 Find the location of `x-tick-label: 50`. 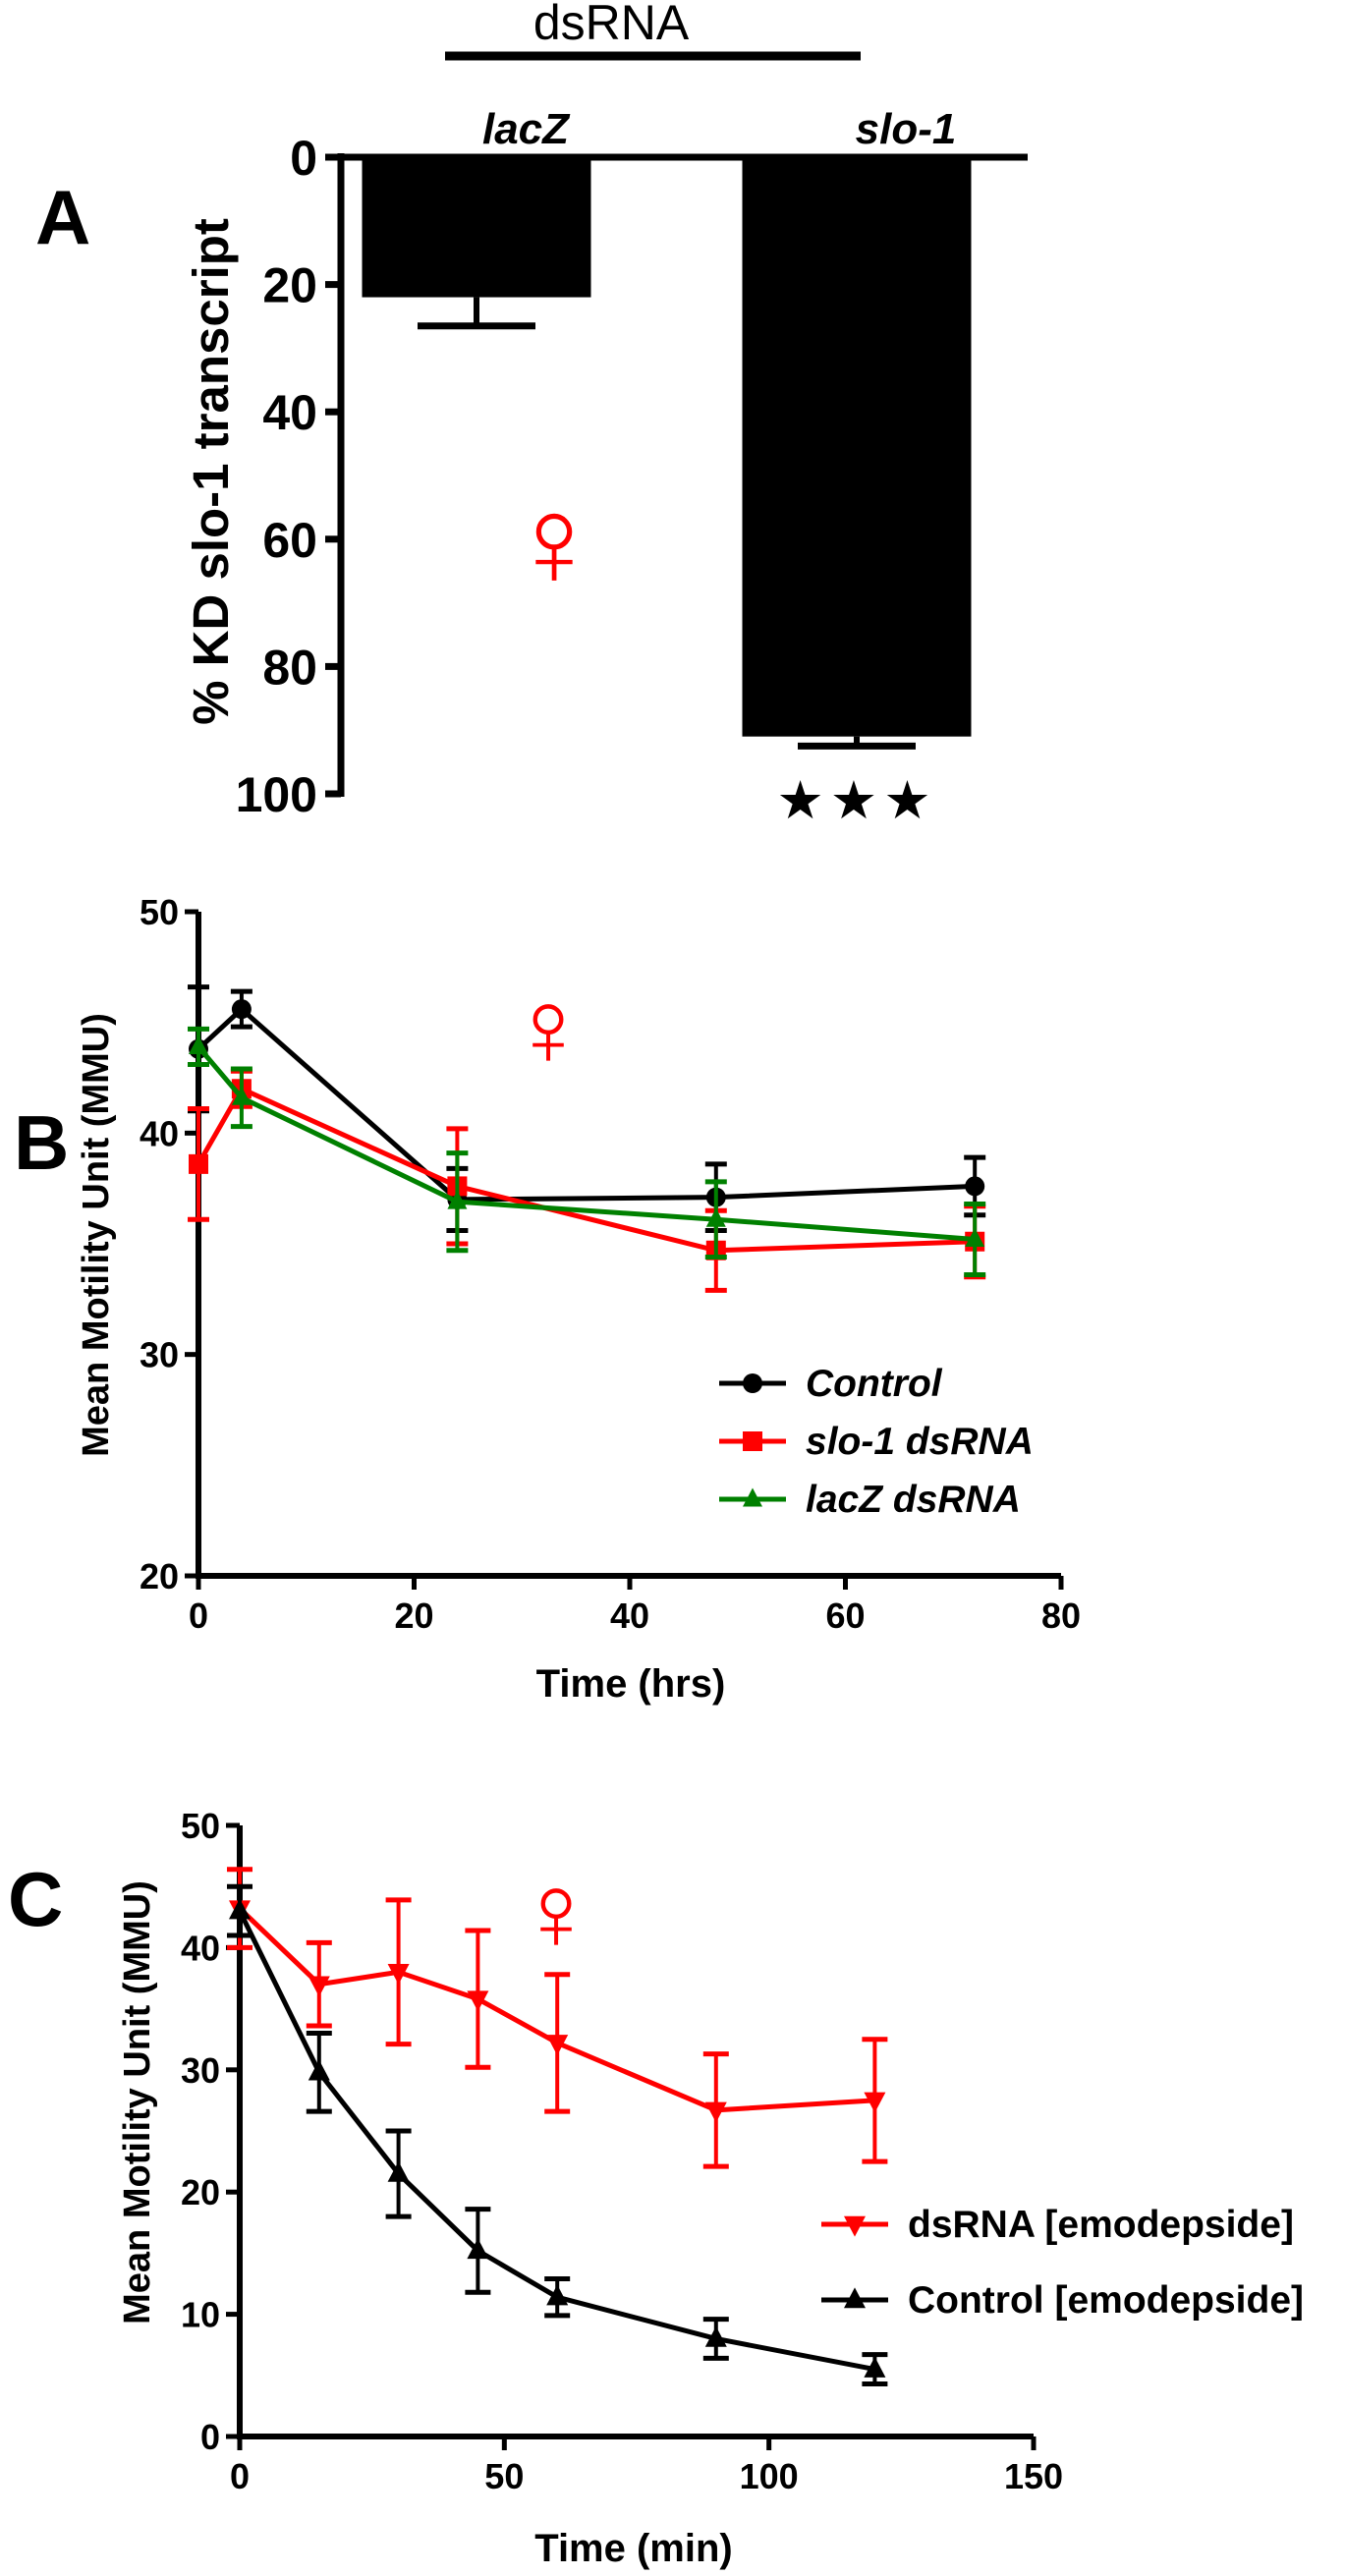

x-tick-label: 50 is located at coordinates (504, 2476).